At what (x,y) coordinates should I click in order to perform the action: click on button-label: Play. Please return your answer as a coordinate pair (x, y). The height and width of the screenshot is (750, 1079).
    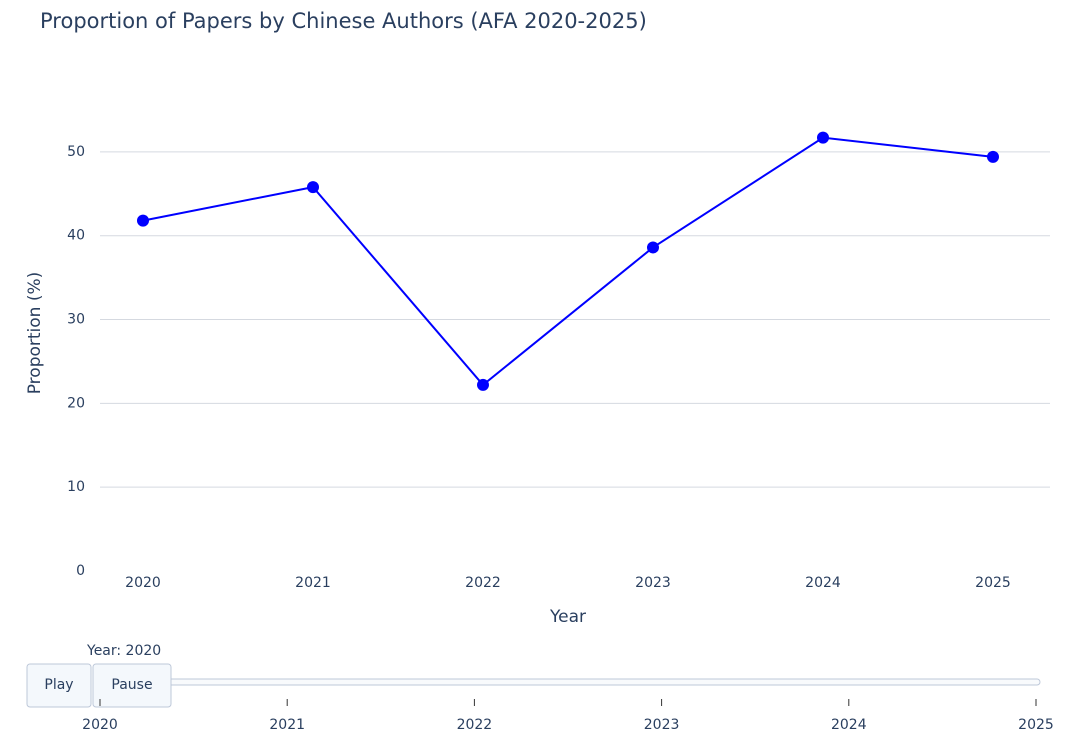
    Looking at the image, I should click on (58, 685).